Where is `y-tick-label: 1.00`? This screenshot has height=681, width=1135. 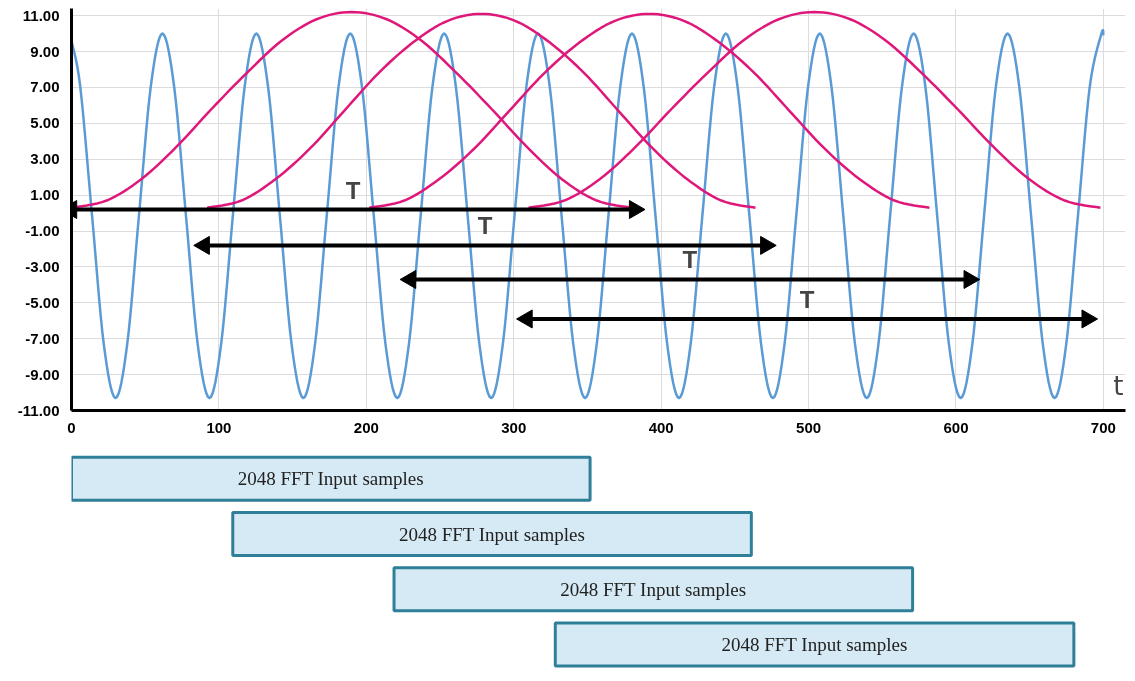 y-tick-label: 1.00 is located at coordinates (45, 195).